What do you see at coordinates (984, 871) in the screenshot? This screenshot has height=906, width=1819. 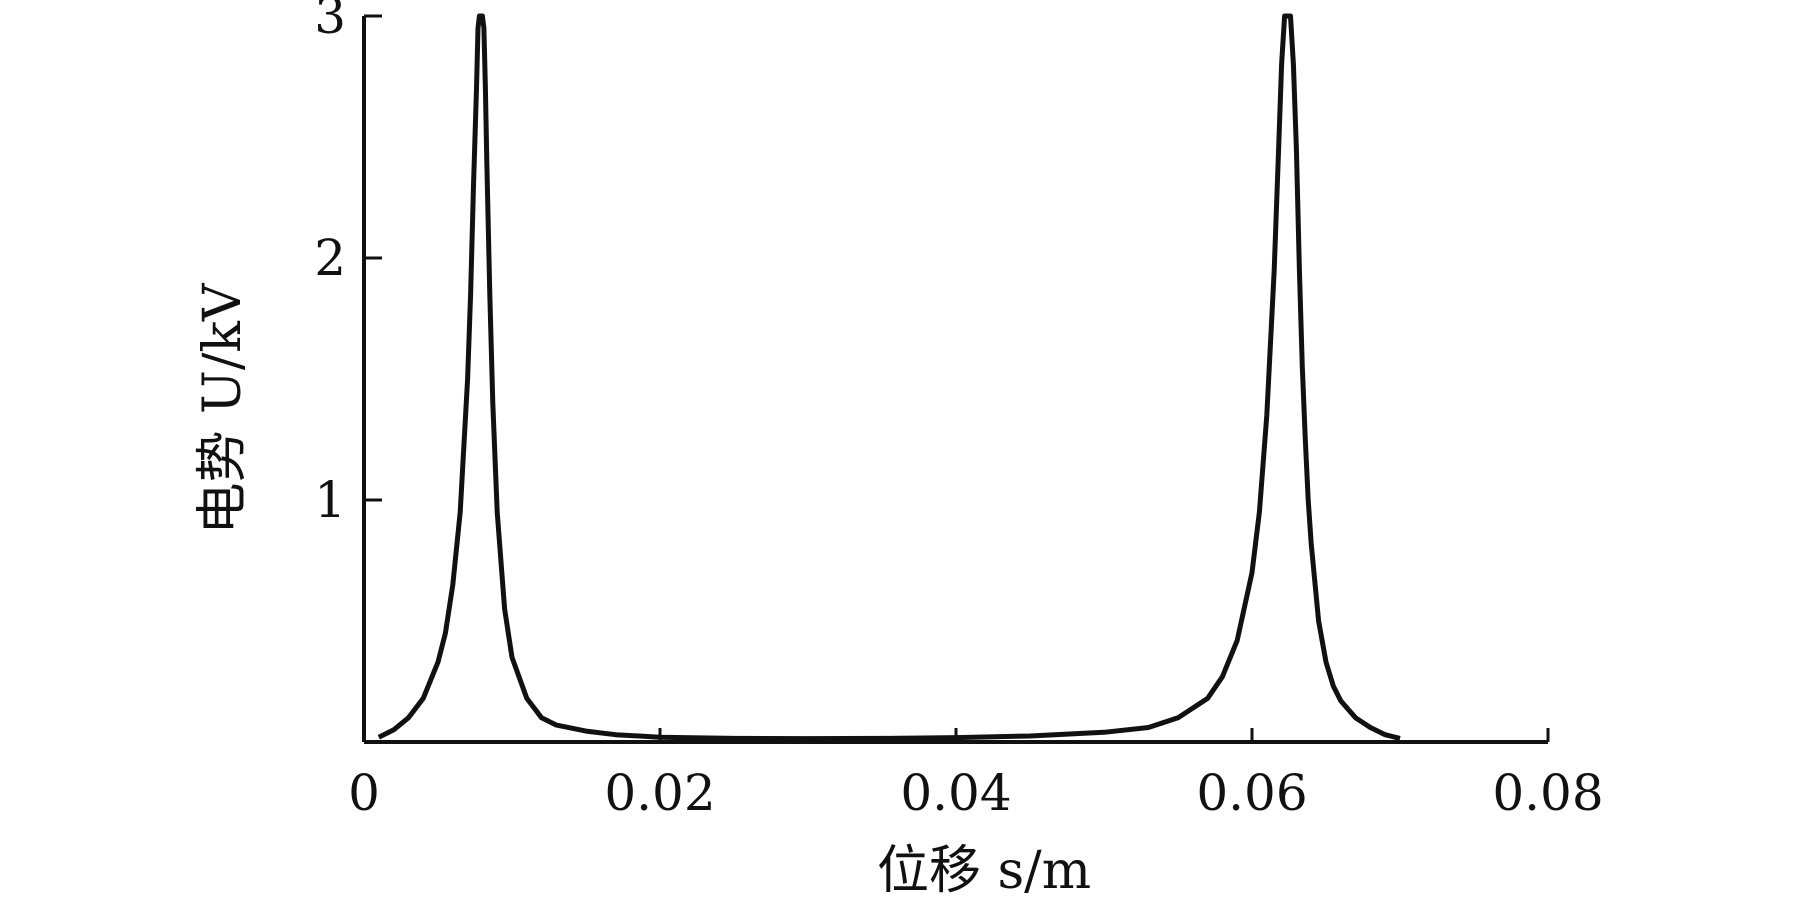 I see `x-axis-title: 位移 s/m` at bounding box center [984, 871].